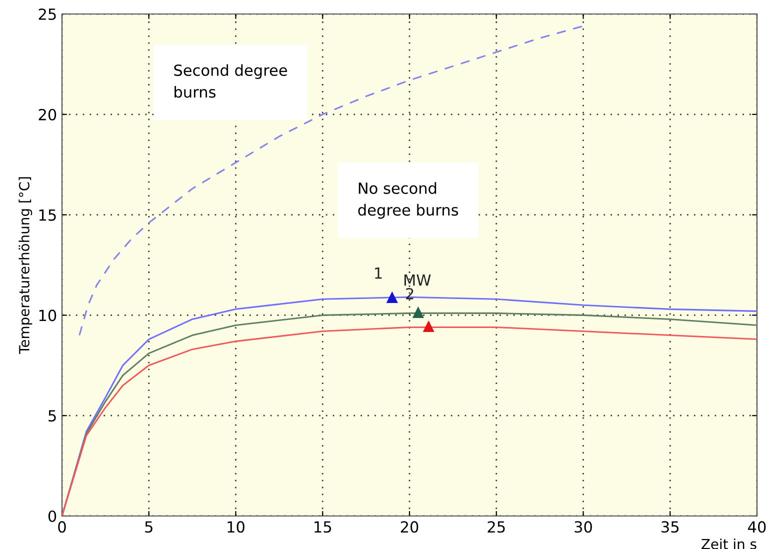  I want to click on x-tick-label: 20, so click(409, 527).